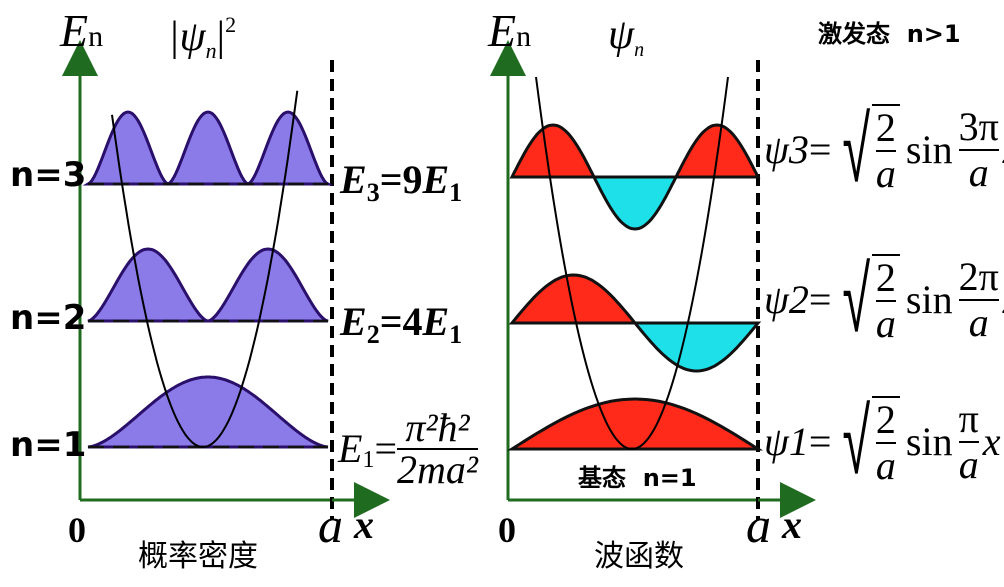 The height and width of the screenshot is (587, 1004). I want to click on left-y-axis-label: En, so click(82, 30).